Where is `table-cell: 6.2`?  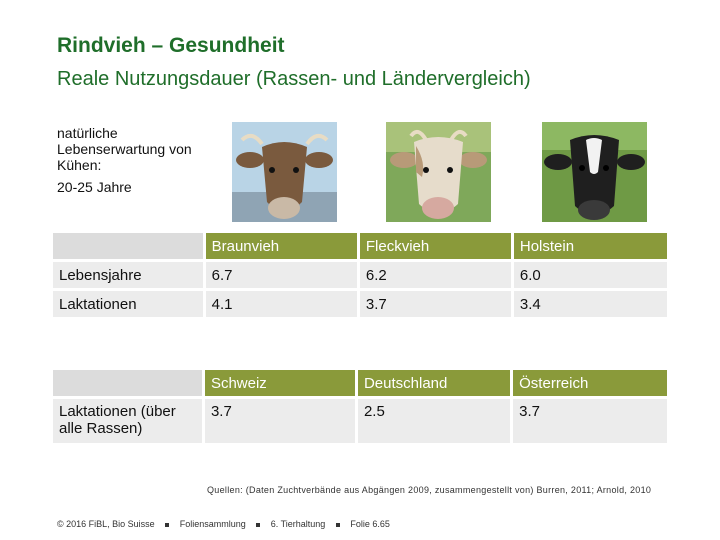 table-cell: 6.2 is located at coordinates (435, 275).